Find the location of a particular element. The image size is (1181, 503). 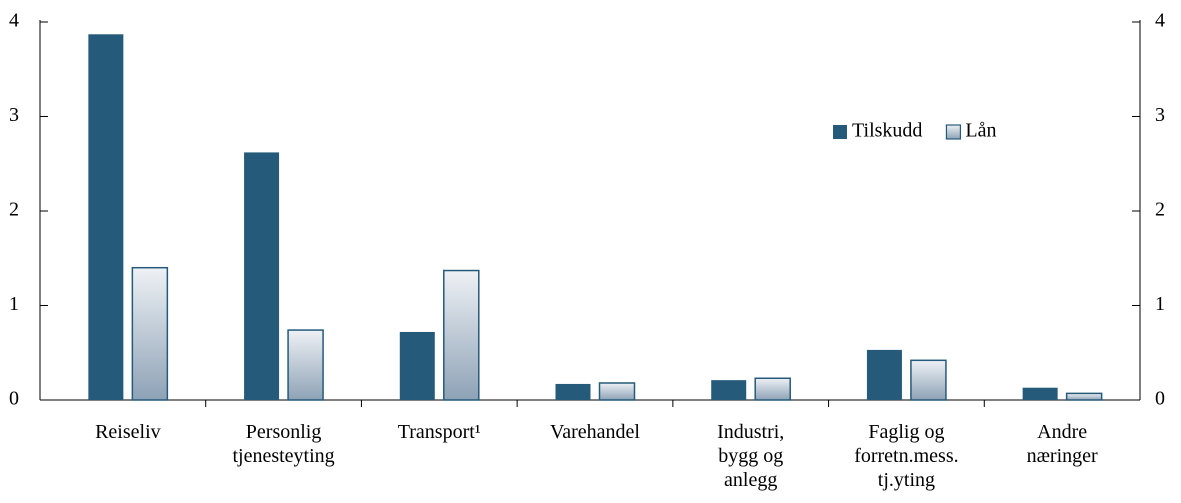

x-tick-label: Industri, bygg og anlegg is located at coordinates (750, 456).